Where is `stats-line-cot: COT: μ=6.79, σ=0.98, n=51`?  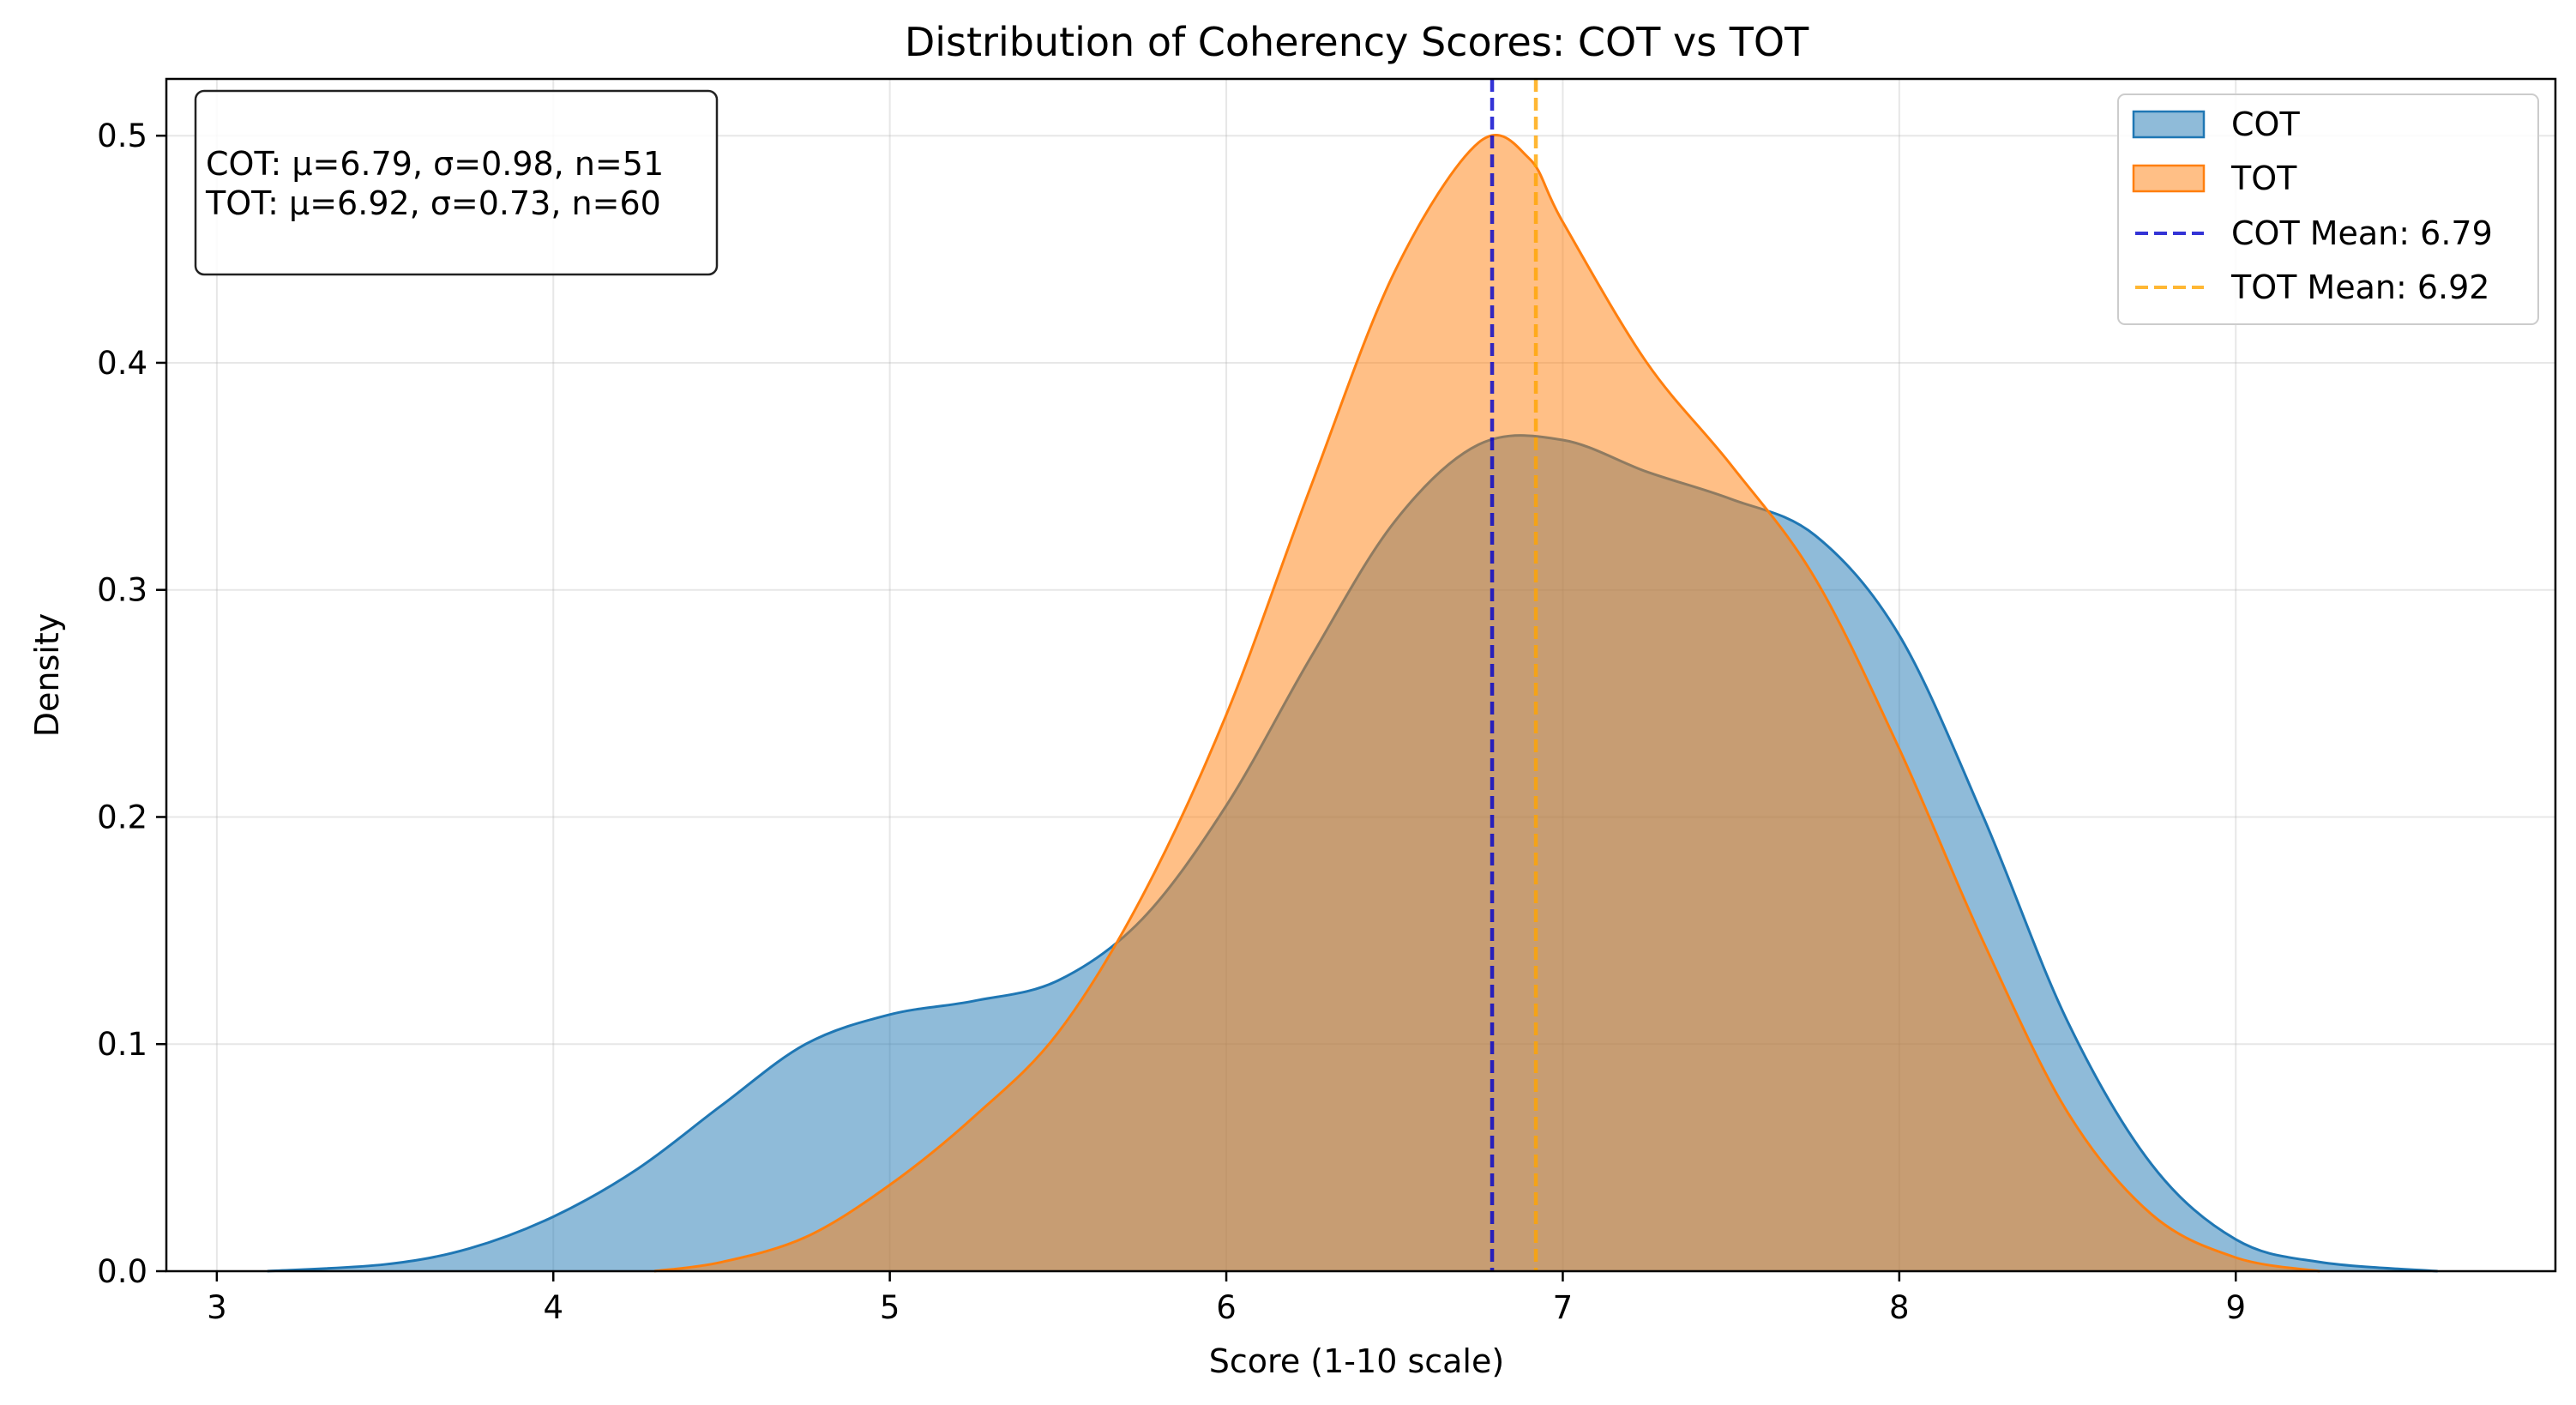 stats-line-cot: COT: μ=6.79, σ=0.98, n=51 is located at coordinates (435, 164).